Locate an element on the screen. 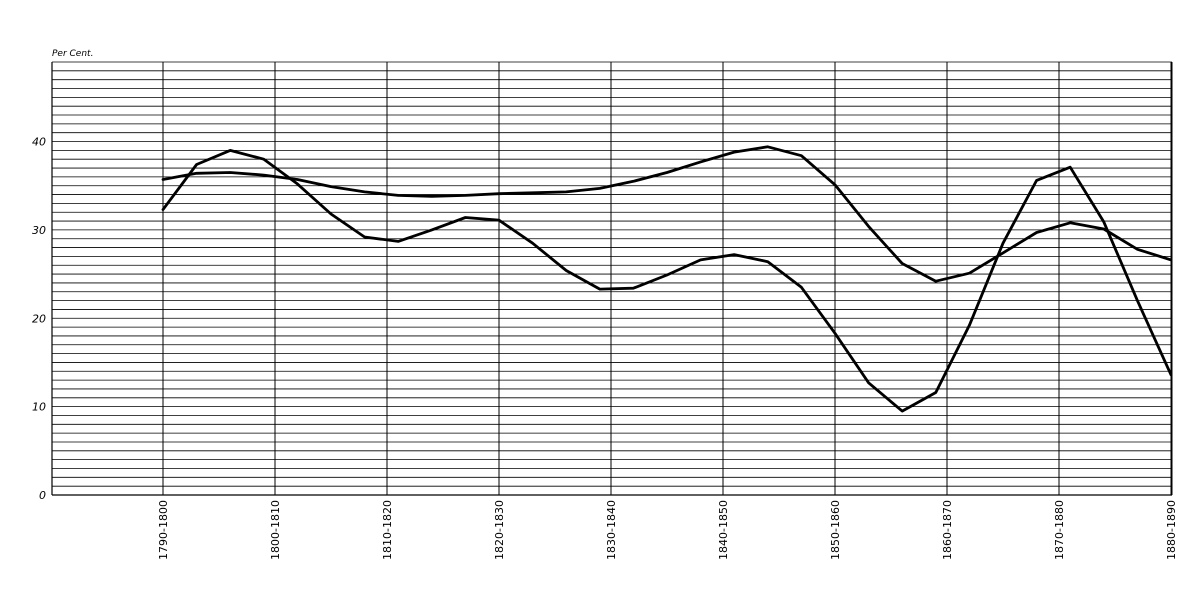 This screenshot has height=600, width=1200. y-axis-ticks: 0 10 20 30 40 is located at coordinates (39, 319).